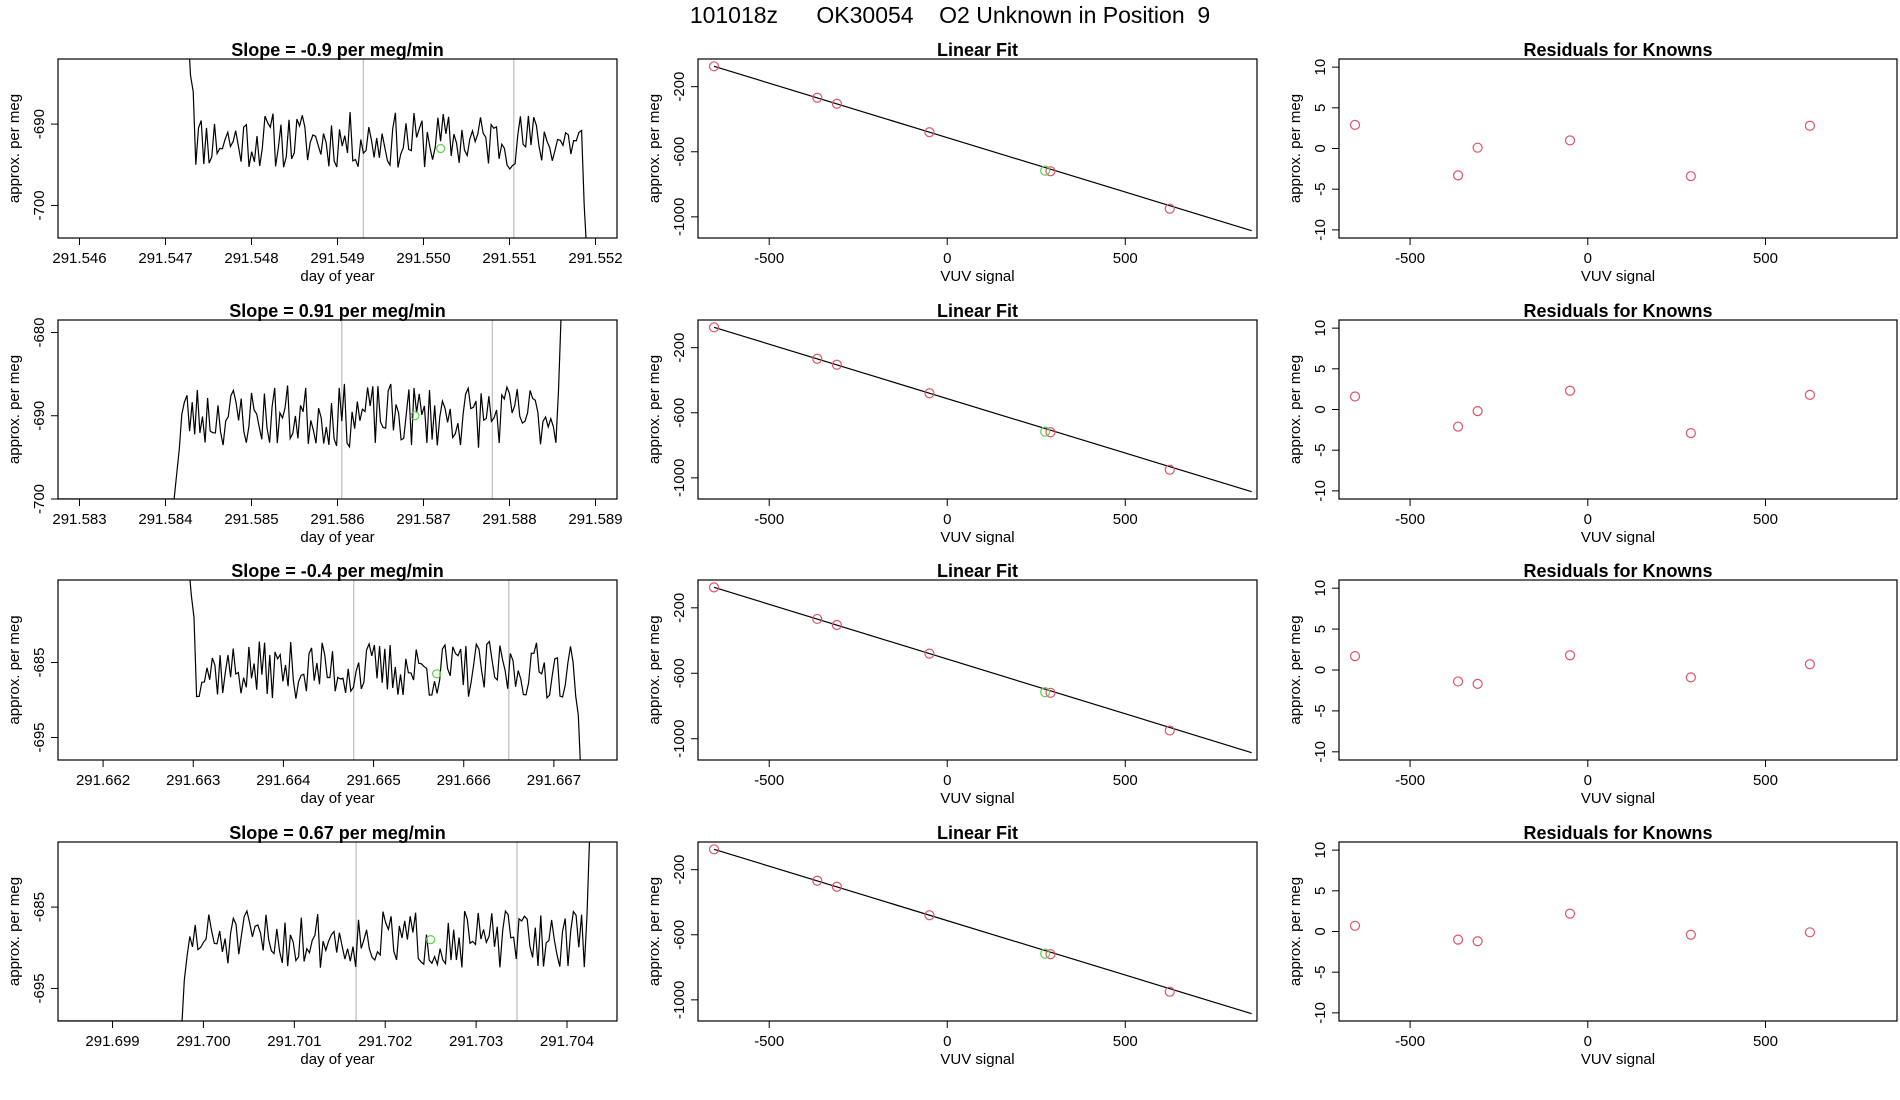  What do you see at coordinates (1320, 710) in the screenshot?
I see `y-tick-label: -5` at bounding box center [1320, 710].